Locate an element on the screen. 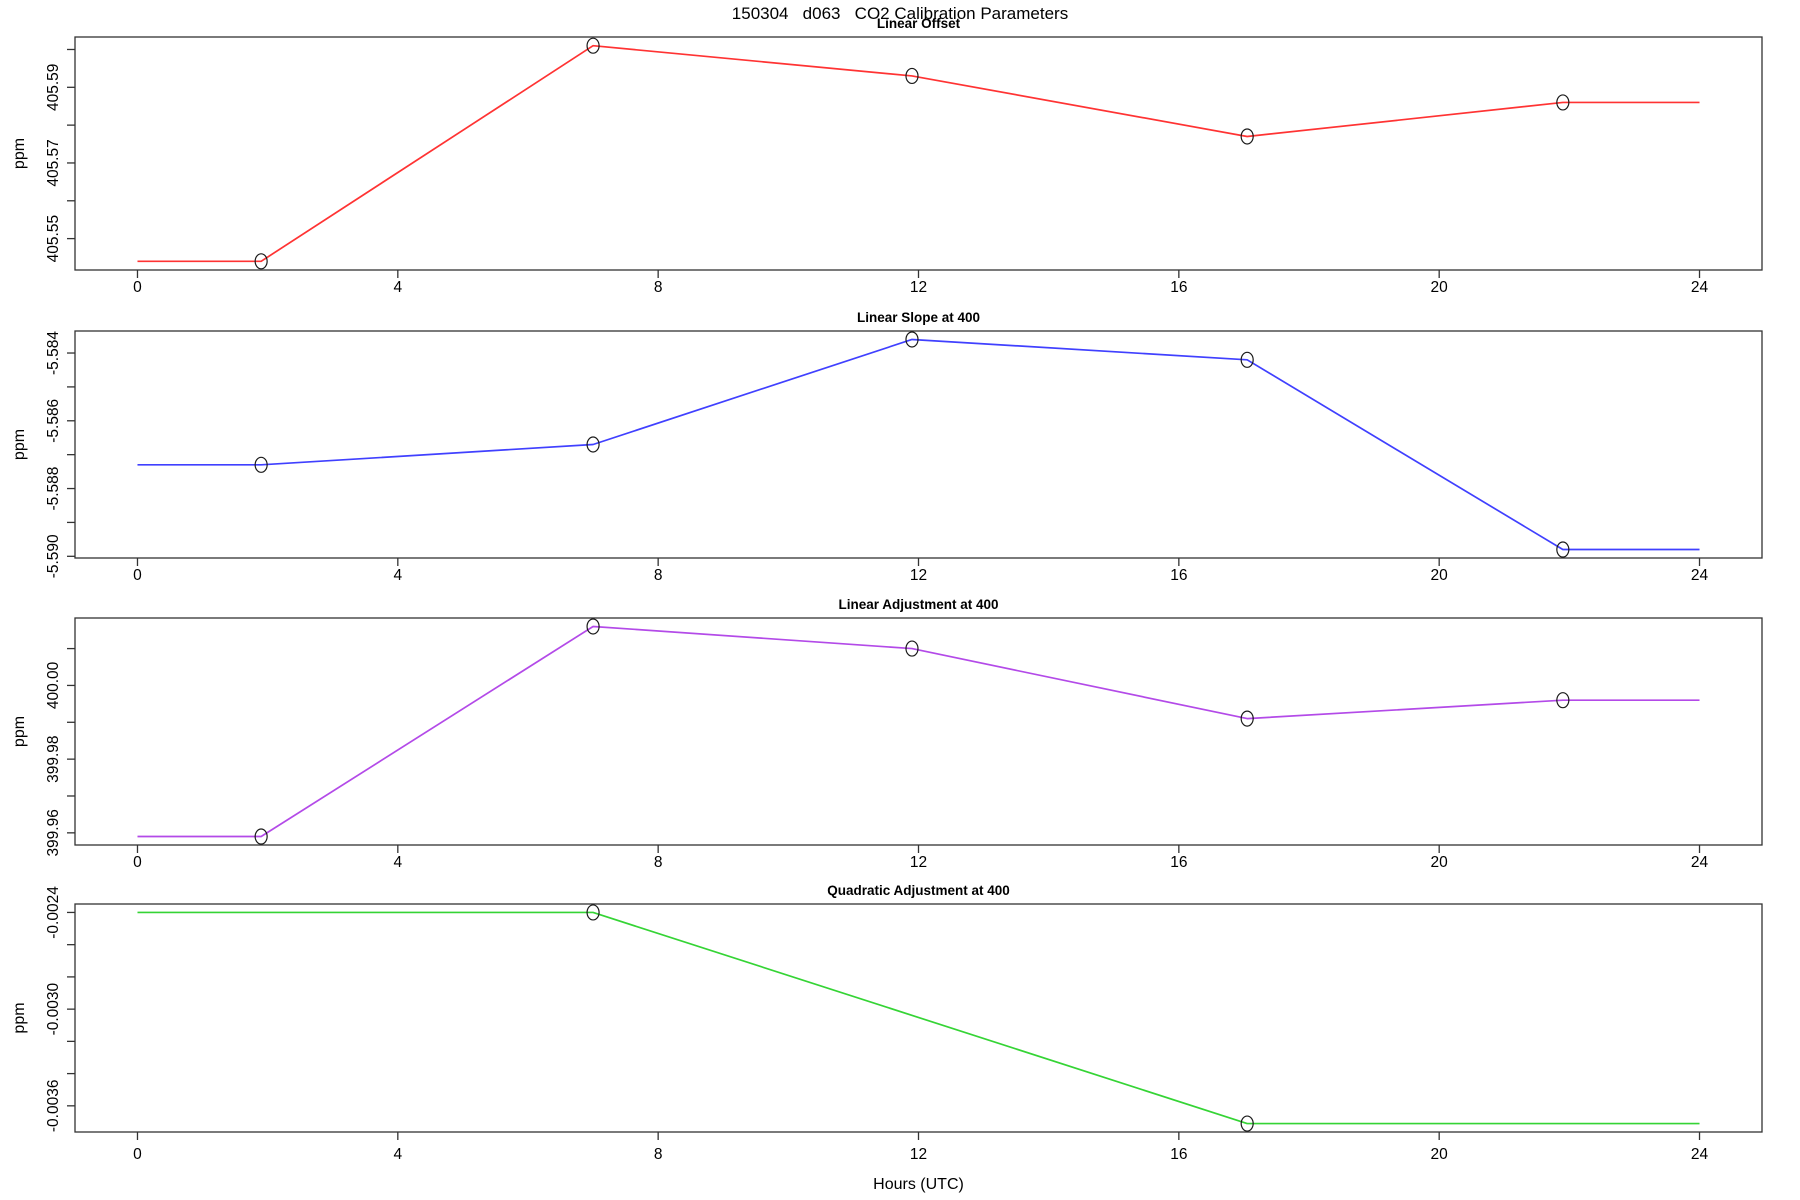 The width and height of the screenshot is (1800, 1200). y-tick-label: -5.586 is located at coordinates (53, 421).